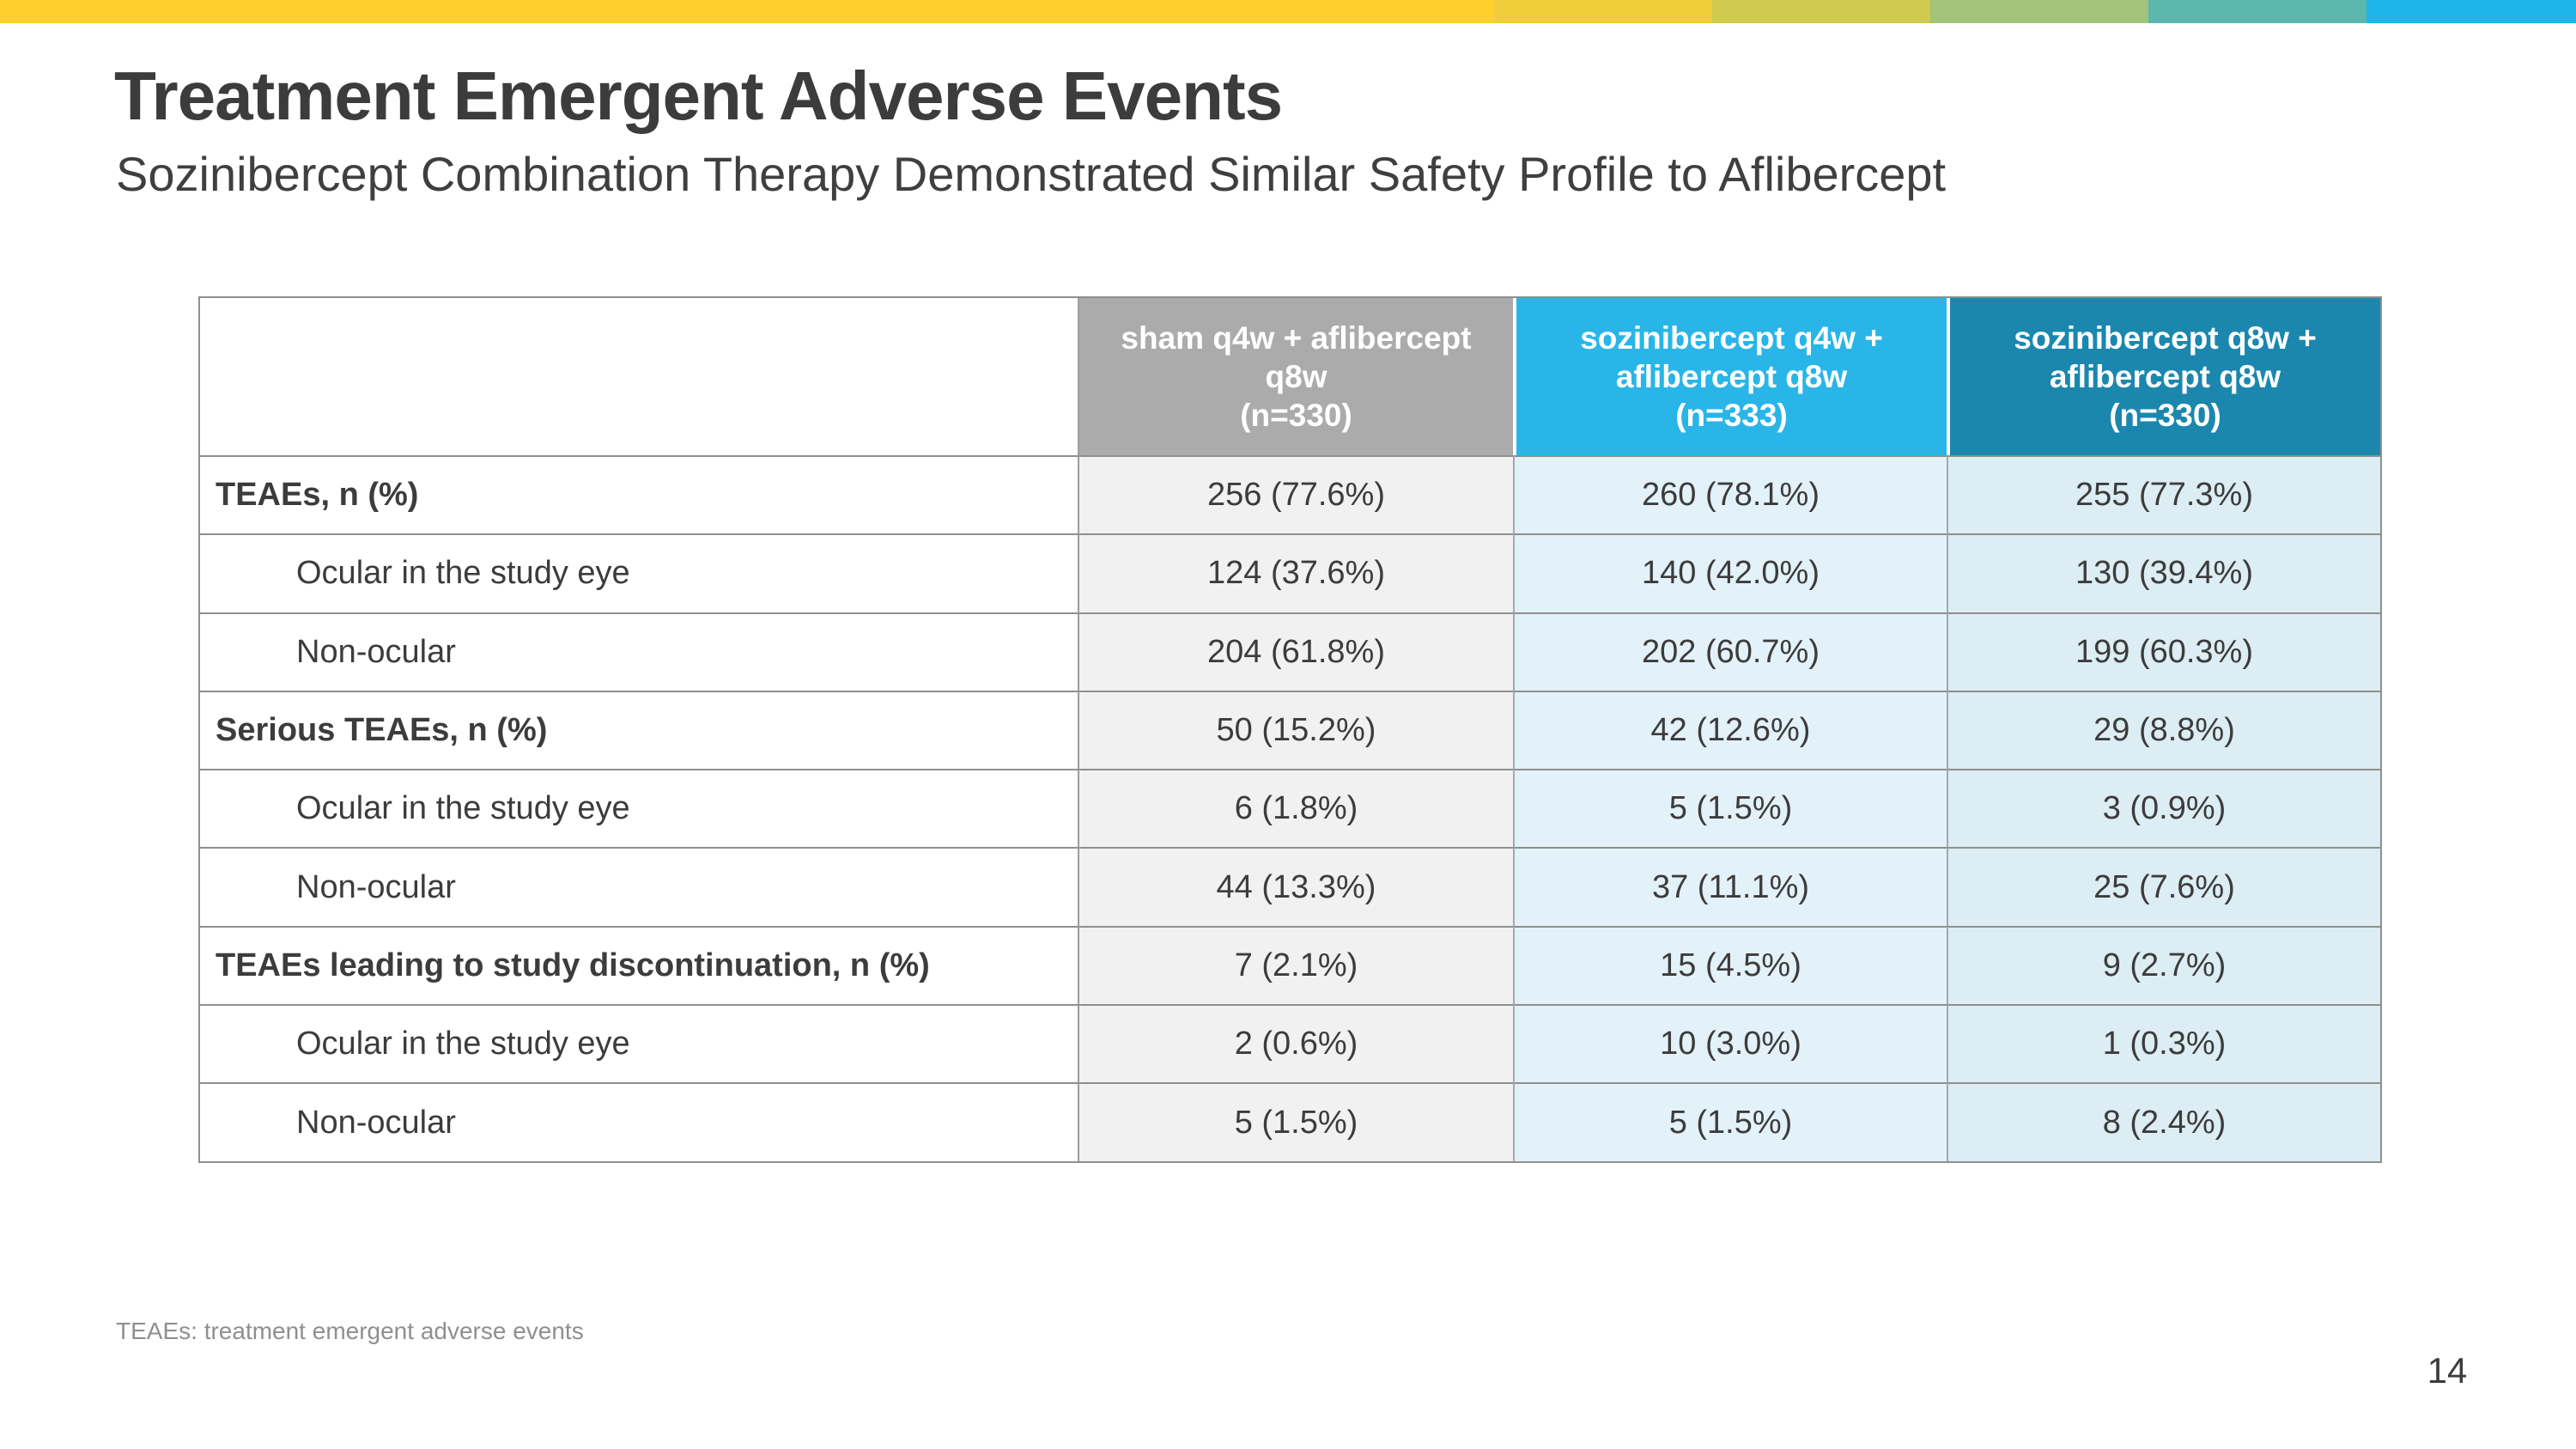 This screenshot has height=1449, width=2576. Describe the element at coordinates (2163, 886) in the screenshot. I see `table-cell: 25 (7.6%)` at that location.